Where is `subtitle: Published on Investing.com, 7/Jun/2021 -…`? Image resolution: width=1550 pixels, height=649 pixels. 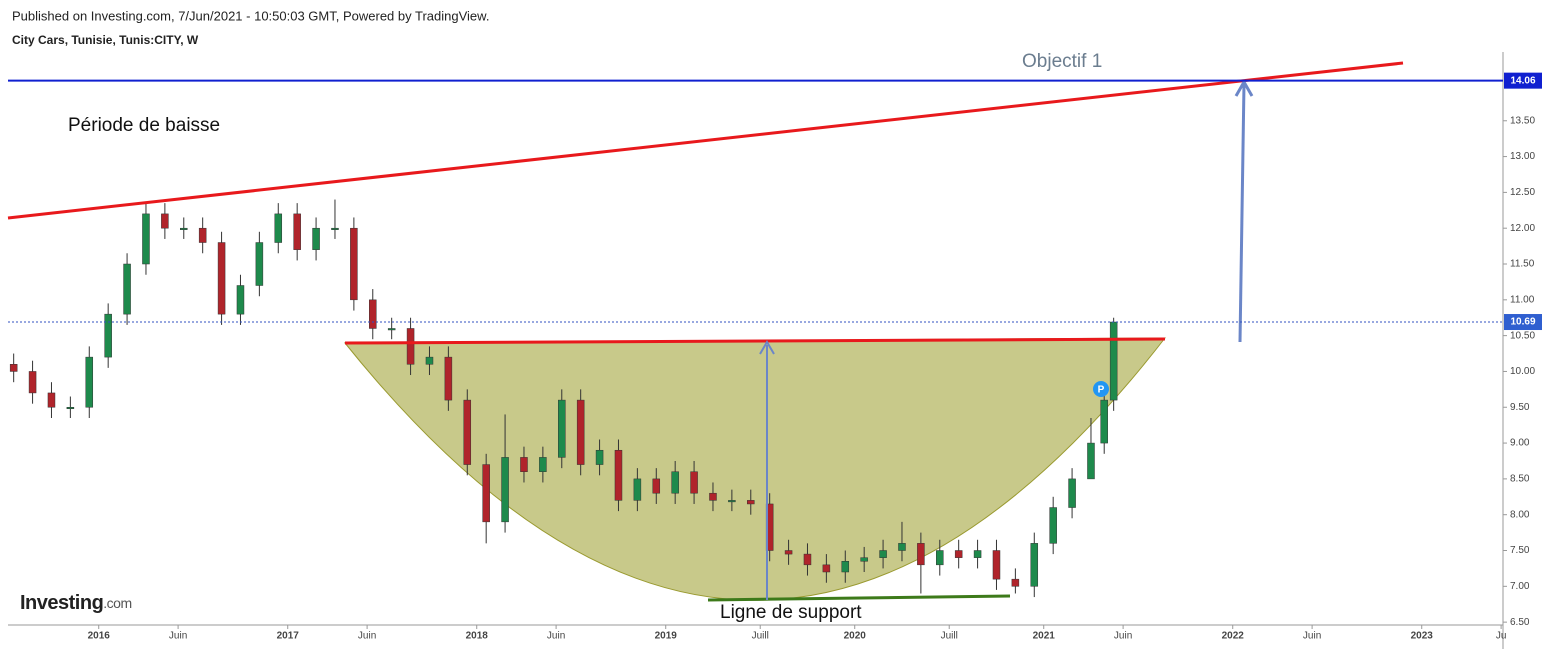 subtitle: Published on Investing.com, 7/Jun/2021 -… is located at coordinates (250, 15).